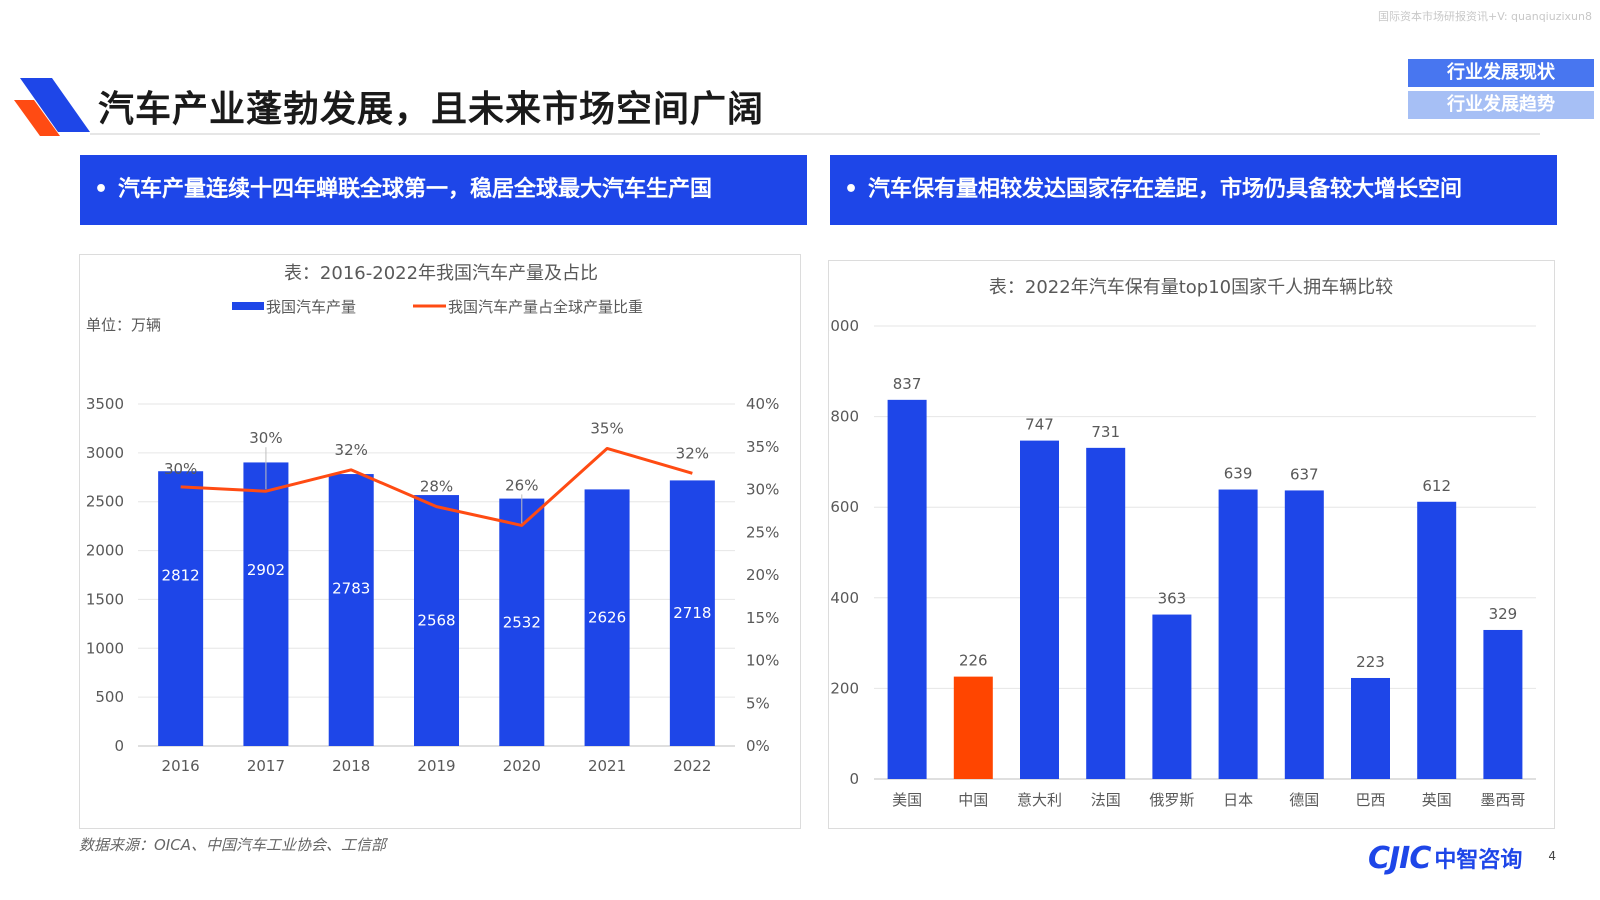 The height and width of the screenshot is (900, 1600). What do you see at coordinates (758, 746) in the screenshot?
I see `y-right-tick-label: 0%` at bounding box center [758, 746].